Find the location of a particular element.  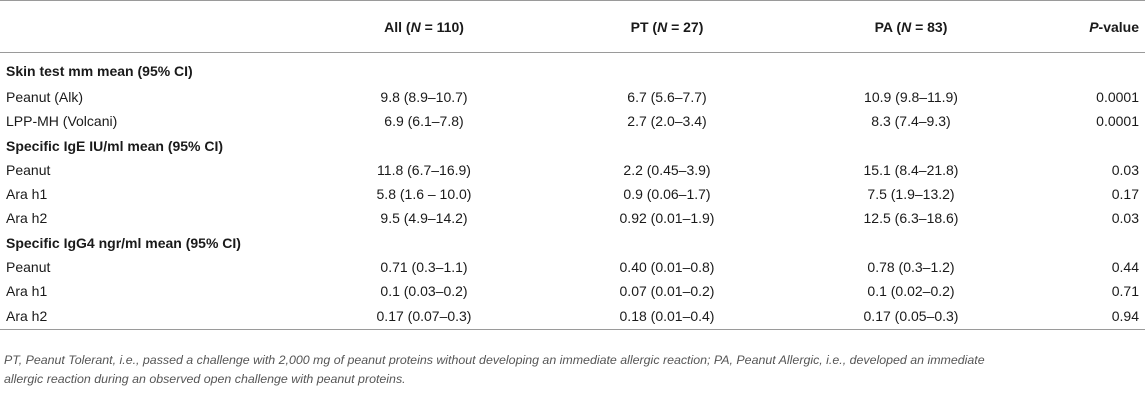

cell-pt: 6.7 (5.6–7.7) is located at coordinates (667, 97).